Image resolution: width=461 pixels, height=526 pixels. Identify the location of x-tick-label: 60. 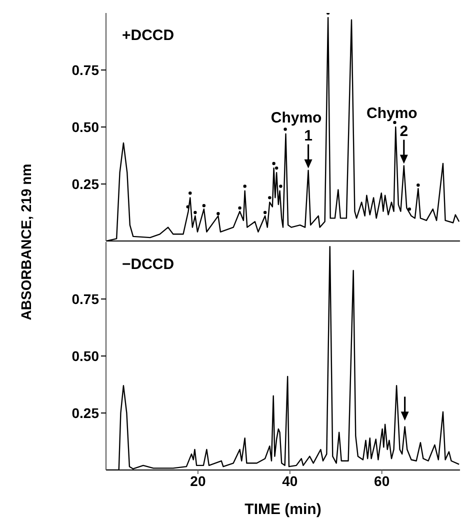
(382, 480).